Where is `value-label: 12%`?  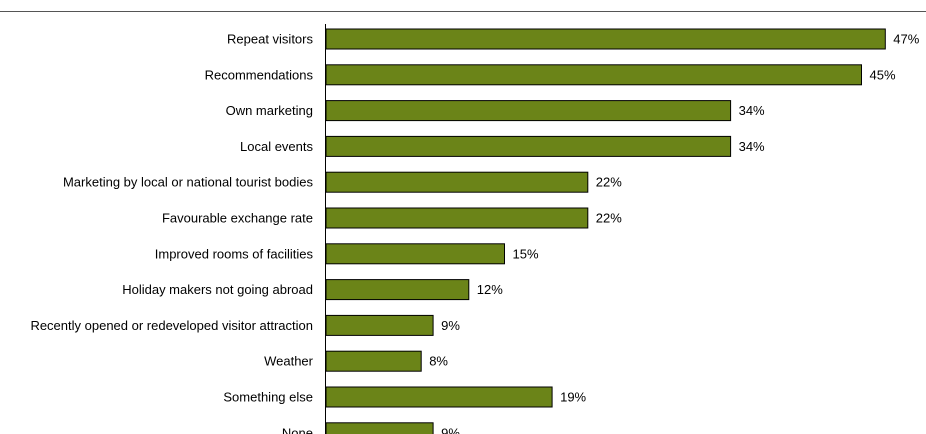 value-label: 12% is located at coordinates (490, 289).